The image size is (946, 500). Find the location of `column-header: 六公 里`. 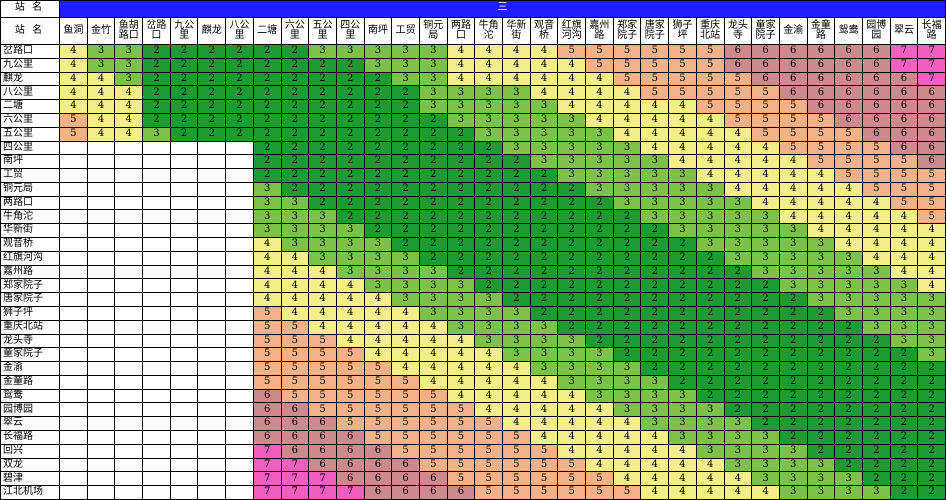

column-header: 六公 里 is located at coordinates (295, 31).